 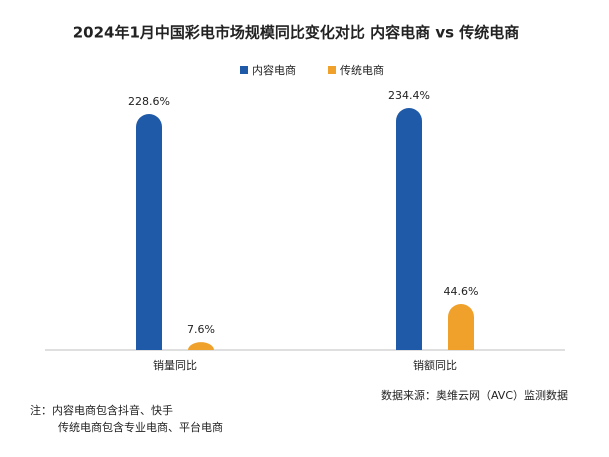 What do you see at coordinates (435, 365) in the screenshot?
I see `x-tick-label: 销额同比` at bounding box center [435, 365].